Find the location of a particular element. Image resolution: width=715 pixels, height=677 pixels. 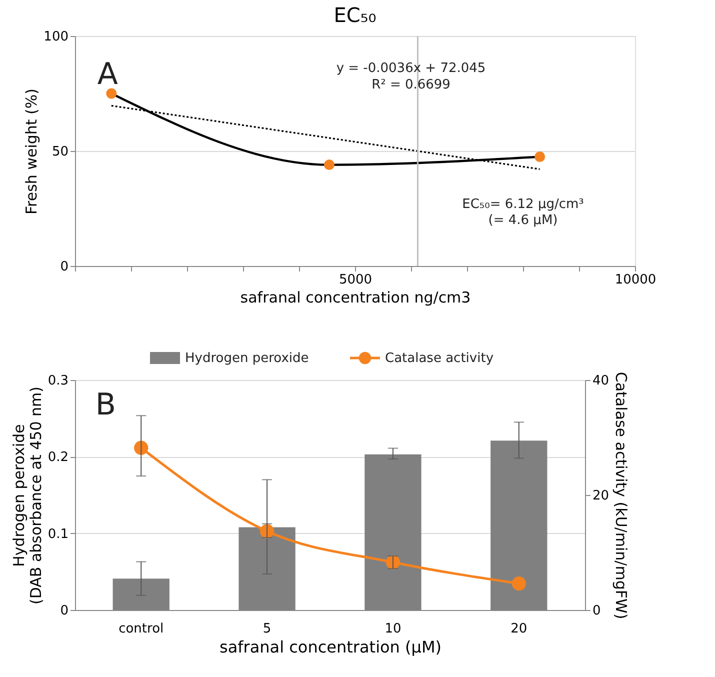

annotation: y = -0.0036x + 72.045 is located at coordinates (411, 68).